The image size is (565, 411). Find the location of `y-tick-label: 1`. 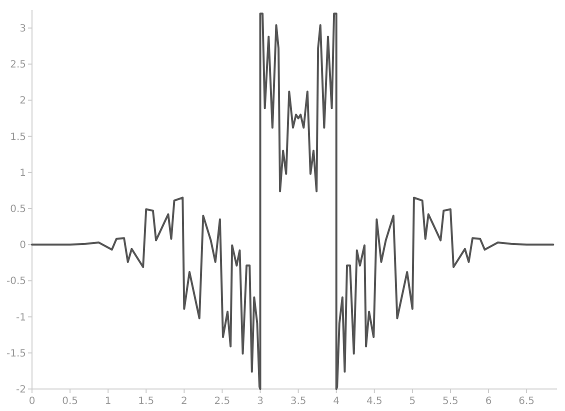

y-tick-label: 1 is located at coordinates (23, 173).